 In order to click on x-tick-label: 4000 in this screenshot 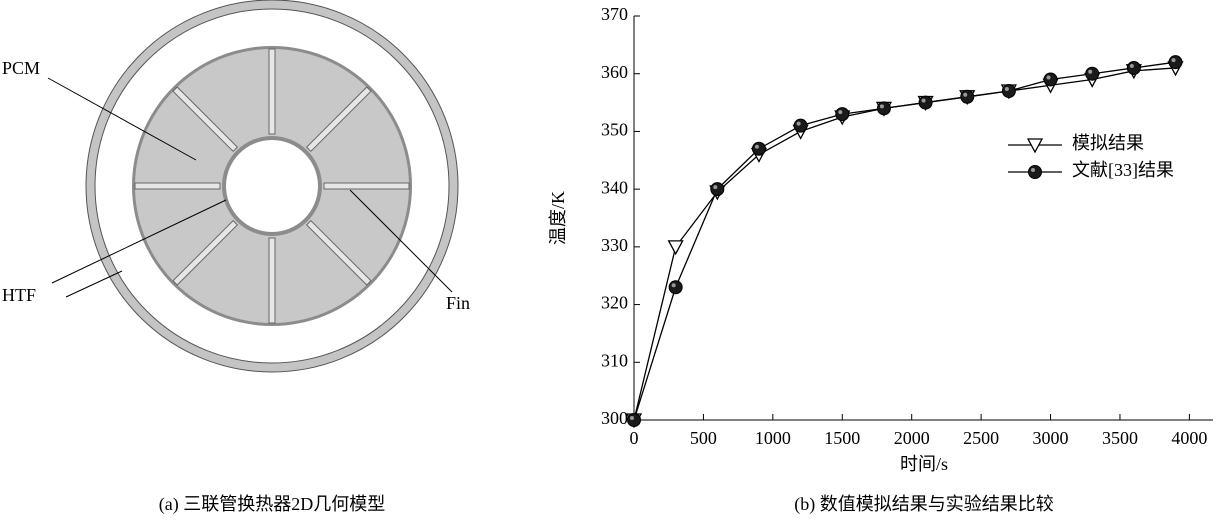, I will do `click(1189, 438)`.